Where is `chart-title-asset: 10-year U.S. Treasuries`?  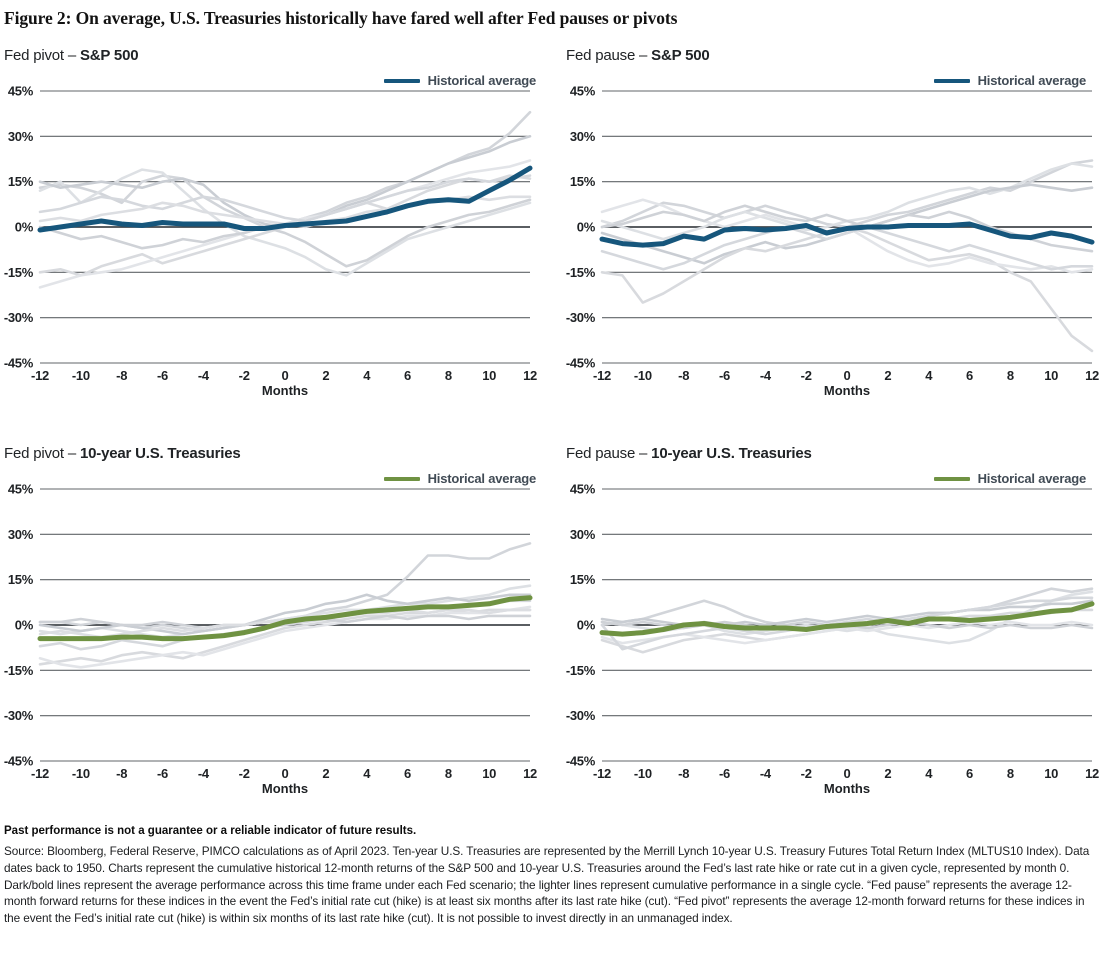
chart-title-asset: 10-year U.S. Treasuries is located at coordinates (160, 453).